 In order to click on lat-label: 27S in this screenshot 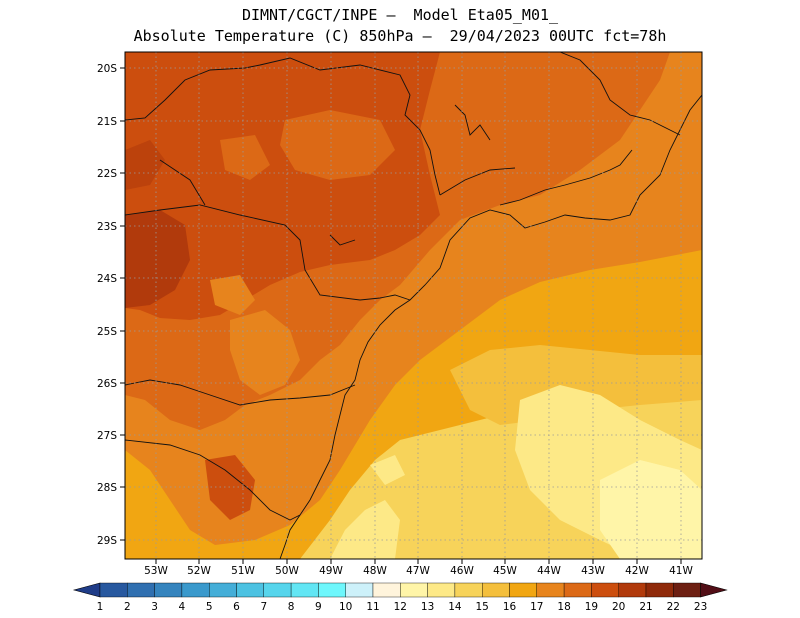, I will do `click(107, 436)`.